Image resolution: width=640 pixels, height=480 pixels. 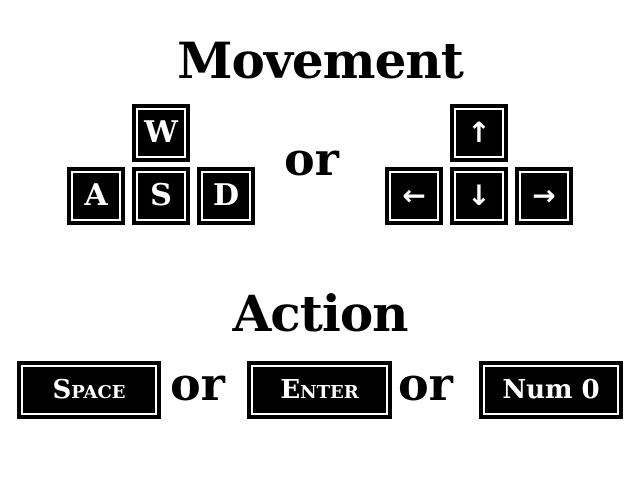 I want to click on key-left-arrow: ←, so click(x=414, y=196).